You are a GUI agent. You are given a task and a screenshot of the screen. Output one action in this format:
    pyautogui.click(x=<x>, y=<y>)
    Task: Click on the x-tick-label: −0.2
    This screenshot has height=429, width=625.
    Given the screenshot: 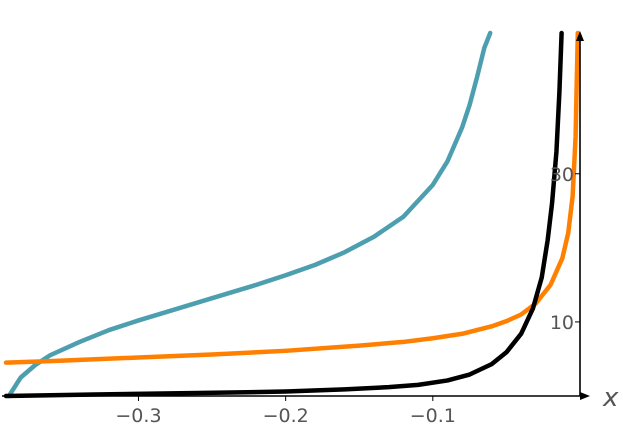 What is the action you would take?
    pyautogui.click(x=286, y=416)
    